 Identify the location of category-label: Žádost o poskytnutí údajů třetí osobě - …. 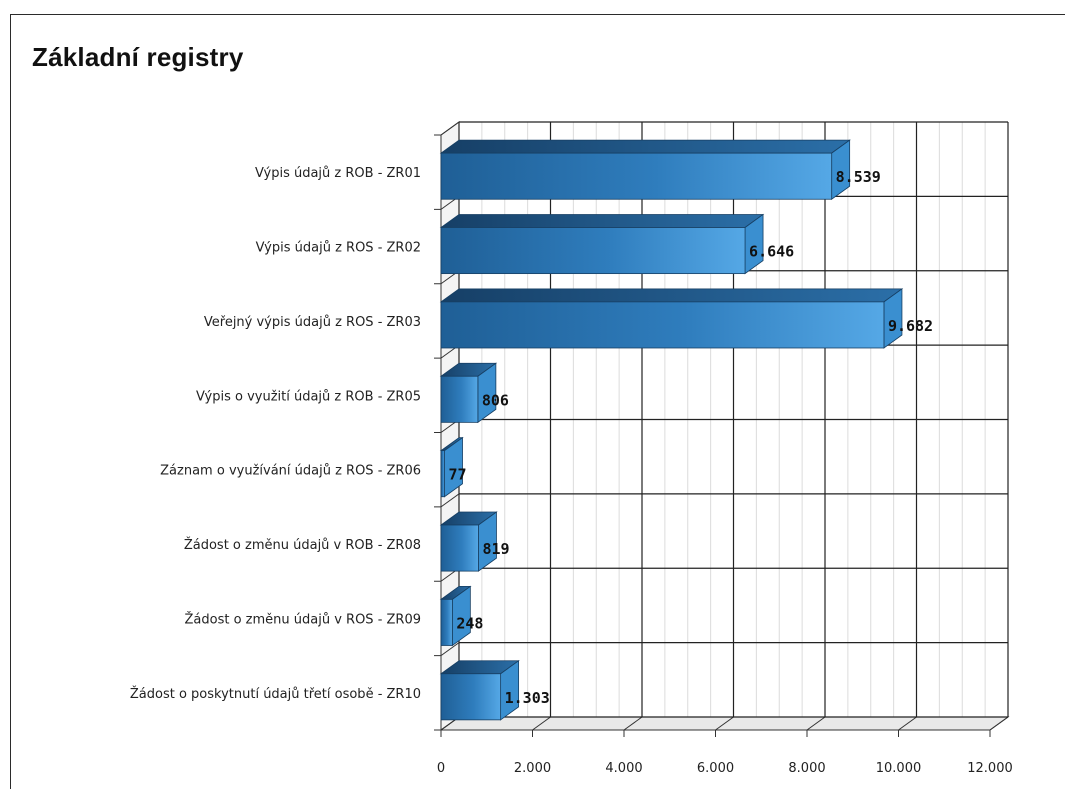
(275, 694).